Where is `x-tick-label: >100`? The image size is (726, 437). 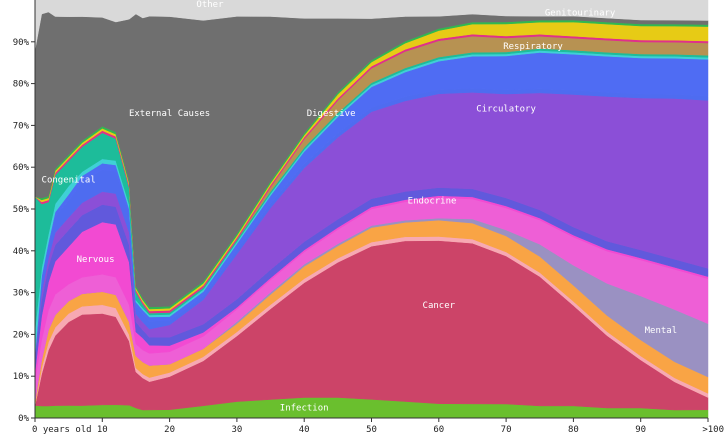
x-tick-label: >100 is located at coordinates (713, 430).